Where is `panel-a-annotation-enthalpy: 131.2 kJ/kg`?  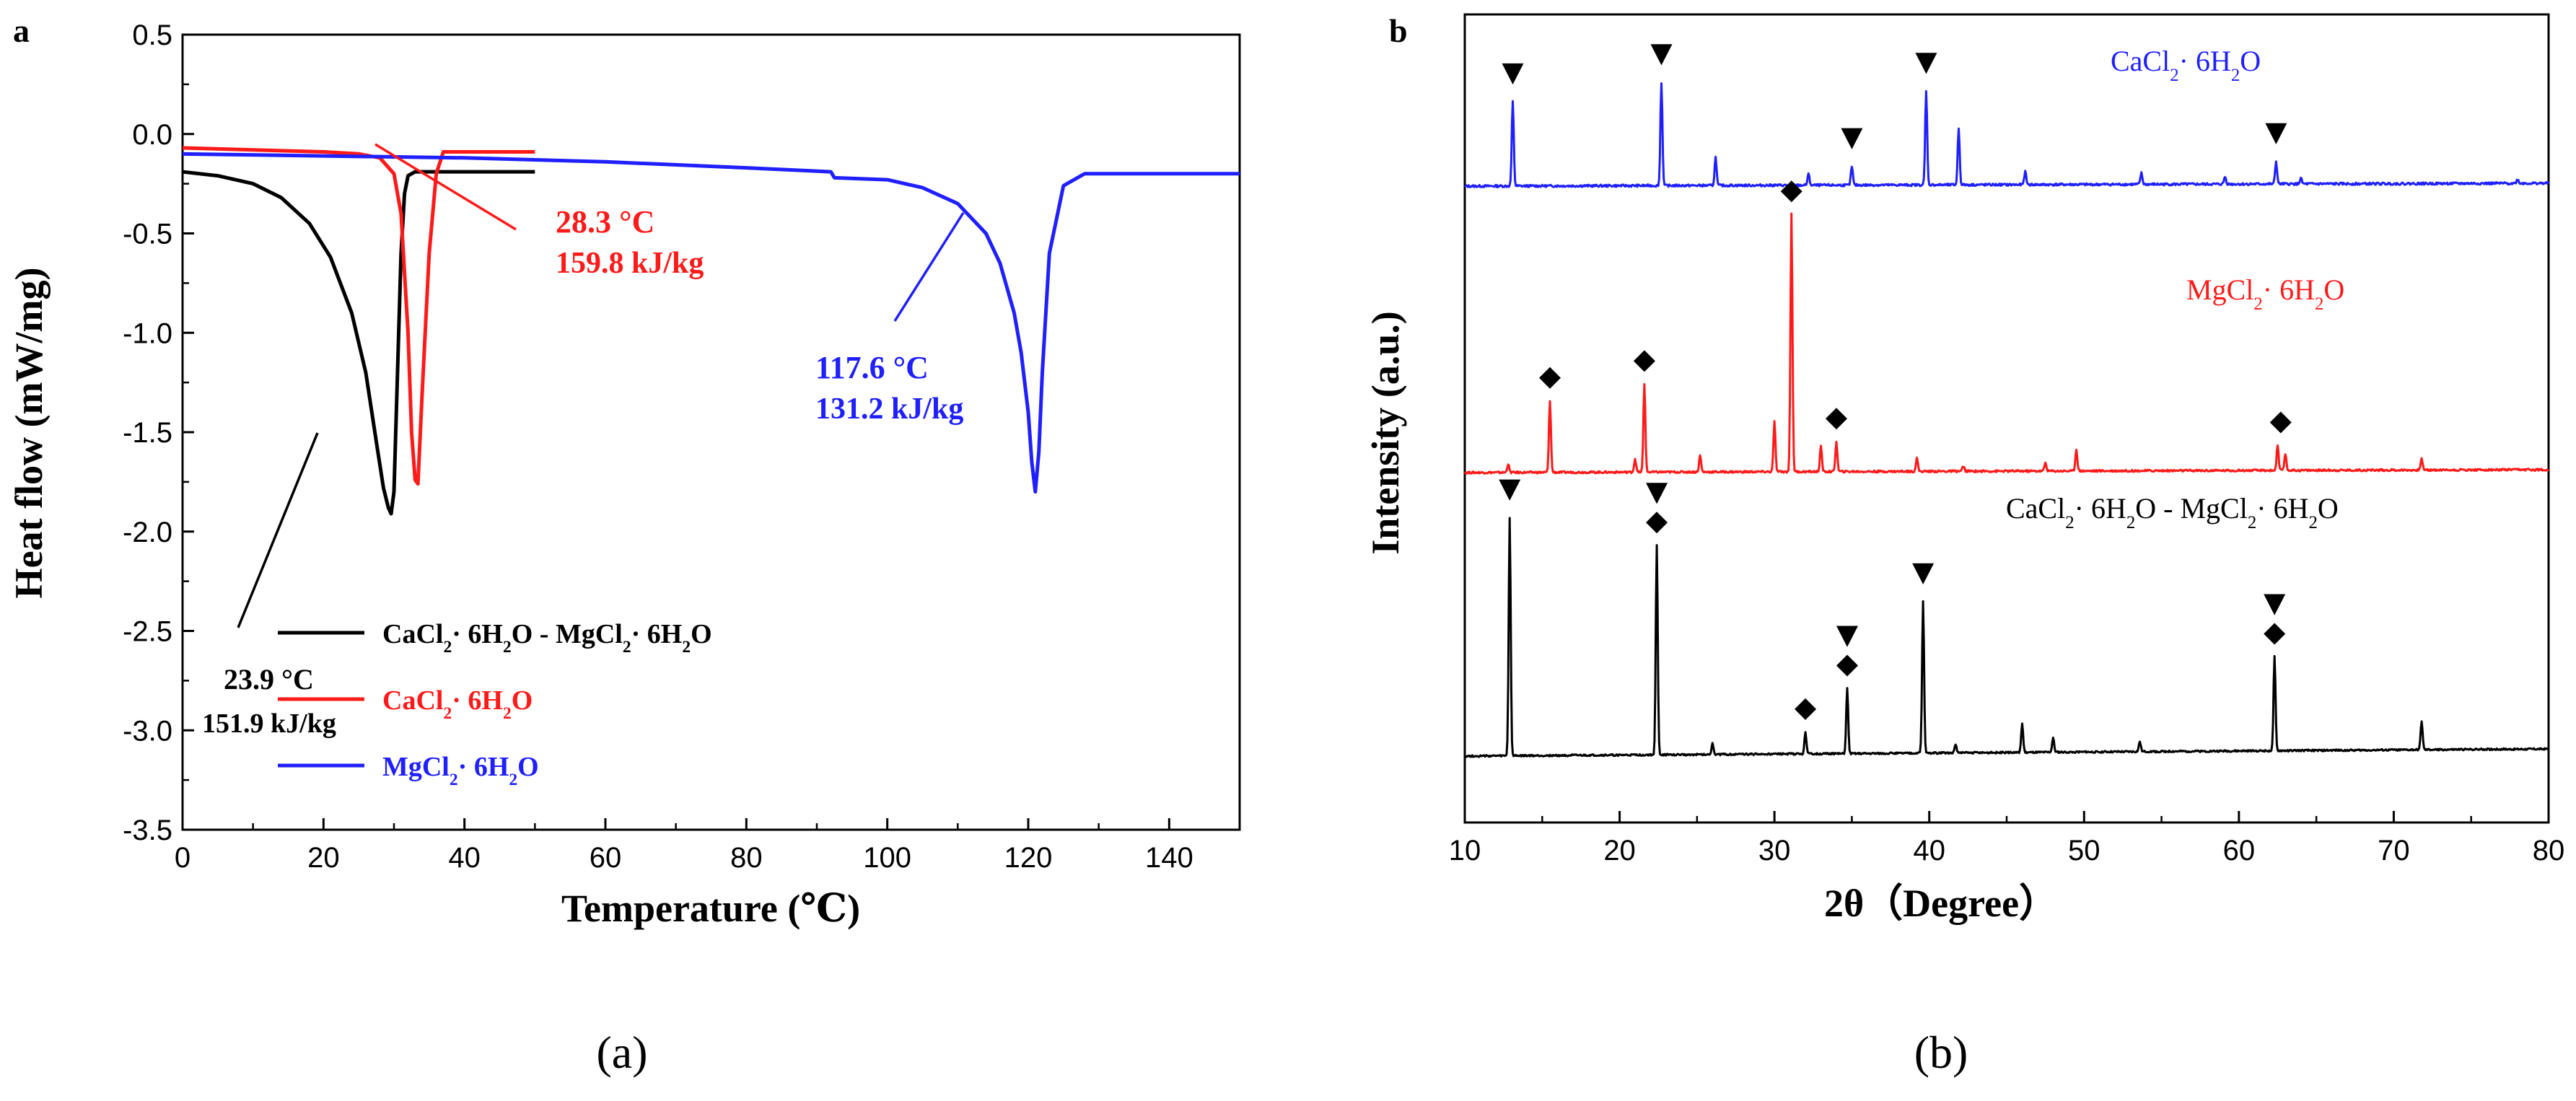 panel-a-annotation-enthalpy: 131.2 kJ/kg is located at coordinates (889, 409).